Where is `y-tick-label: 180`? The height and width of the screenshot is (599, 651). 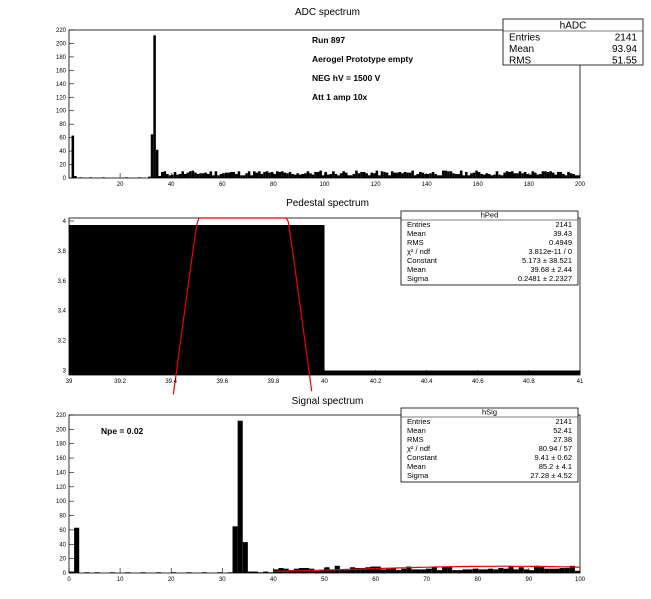
y-tick-label: 180 is located at coordinates (61, 58).